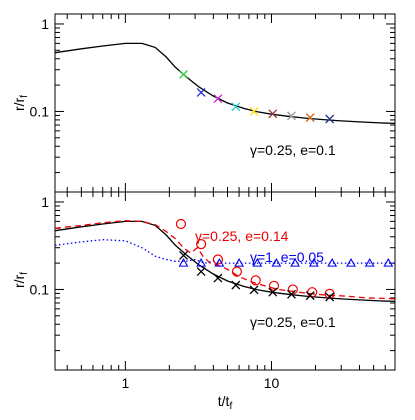 This screenshot has width=415, height=420. I want to click on bottom-panel-x-tick-labels: 1 10, so click(200, 383).